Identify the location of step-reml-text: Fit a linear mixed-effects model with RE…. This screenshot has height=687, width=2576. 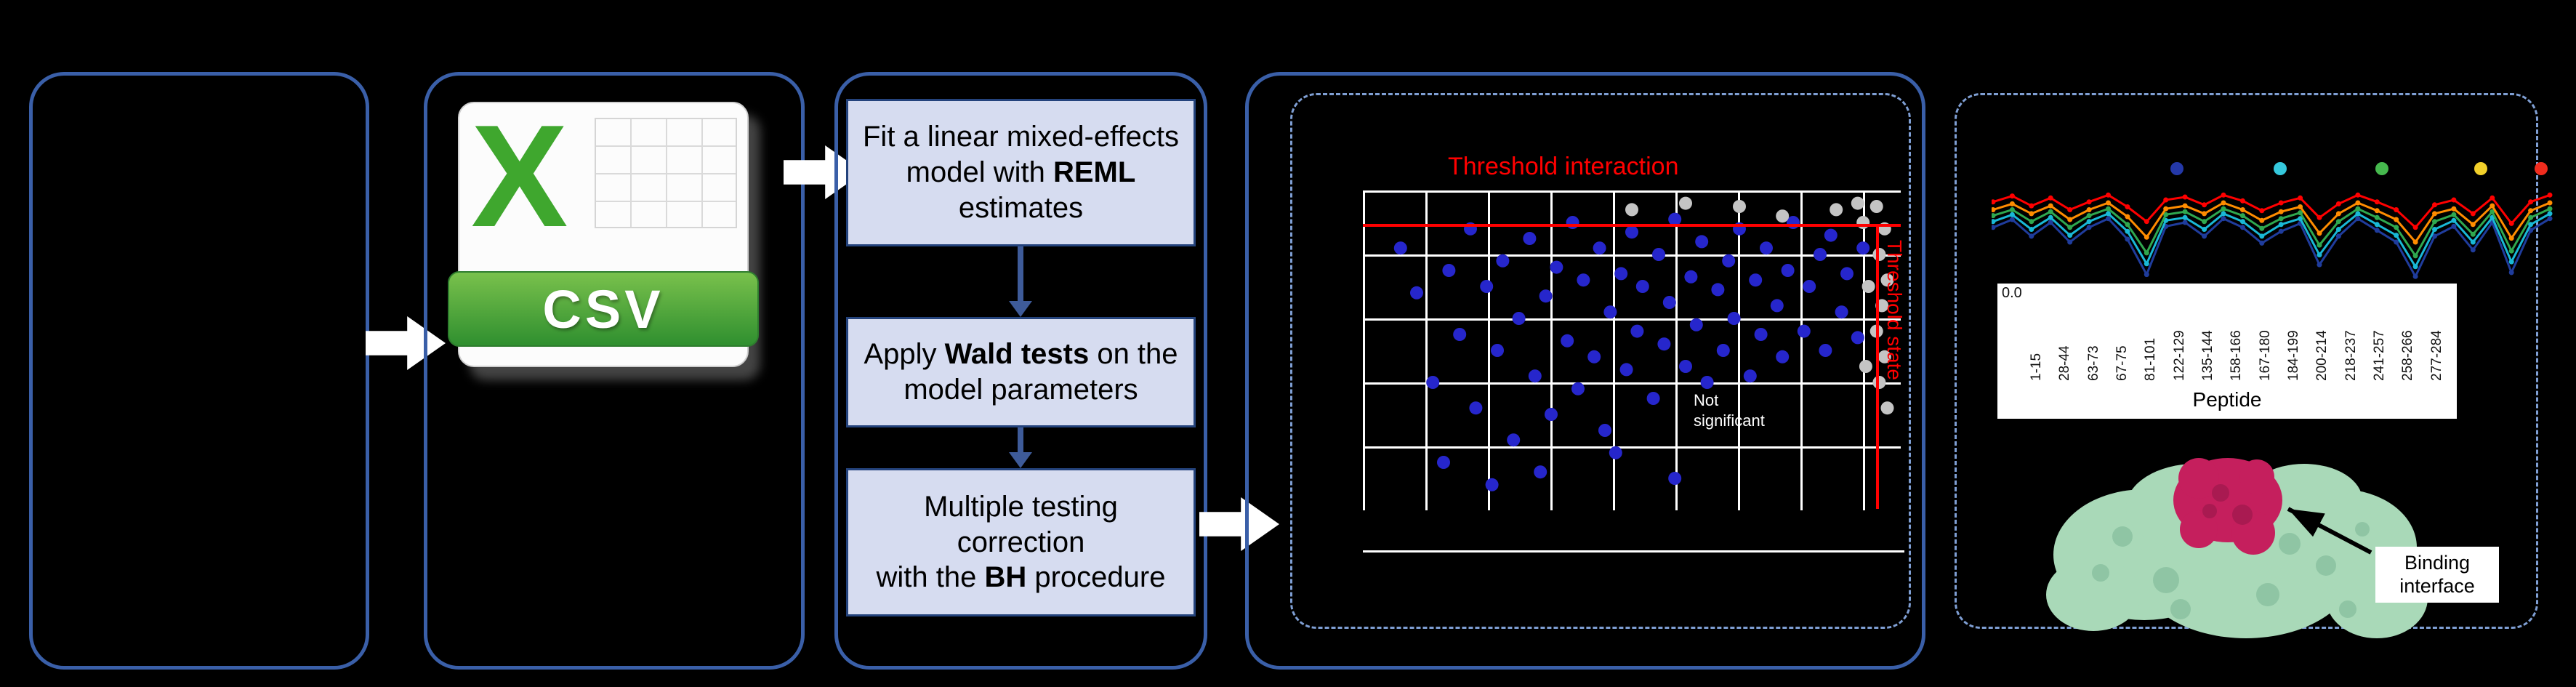
(1021, 172).